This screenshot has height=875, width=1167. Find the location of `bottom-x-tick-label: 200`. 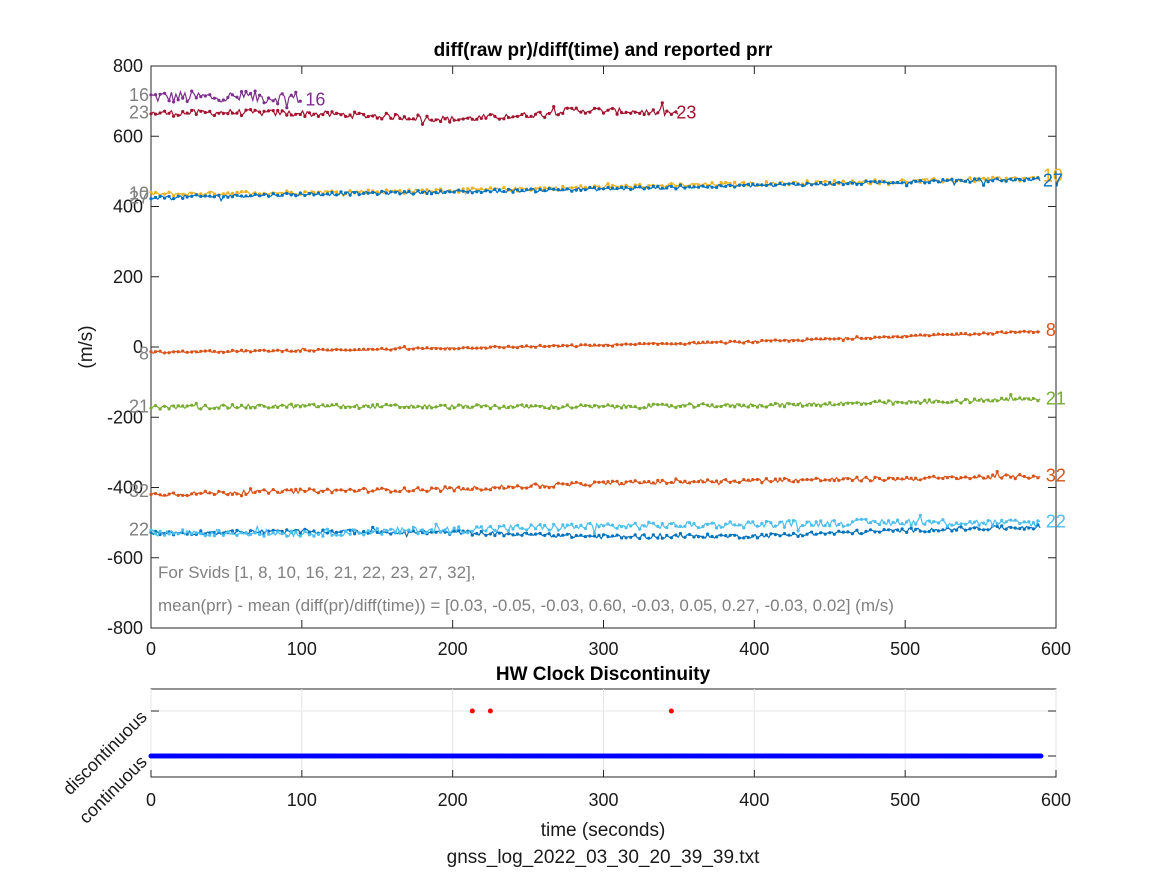

bottom-x-tick-label: 200 is located at coordinates (453, 800).